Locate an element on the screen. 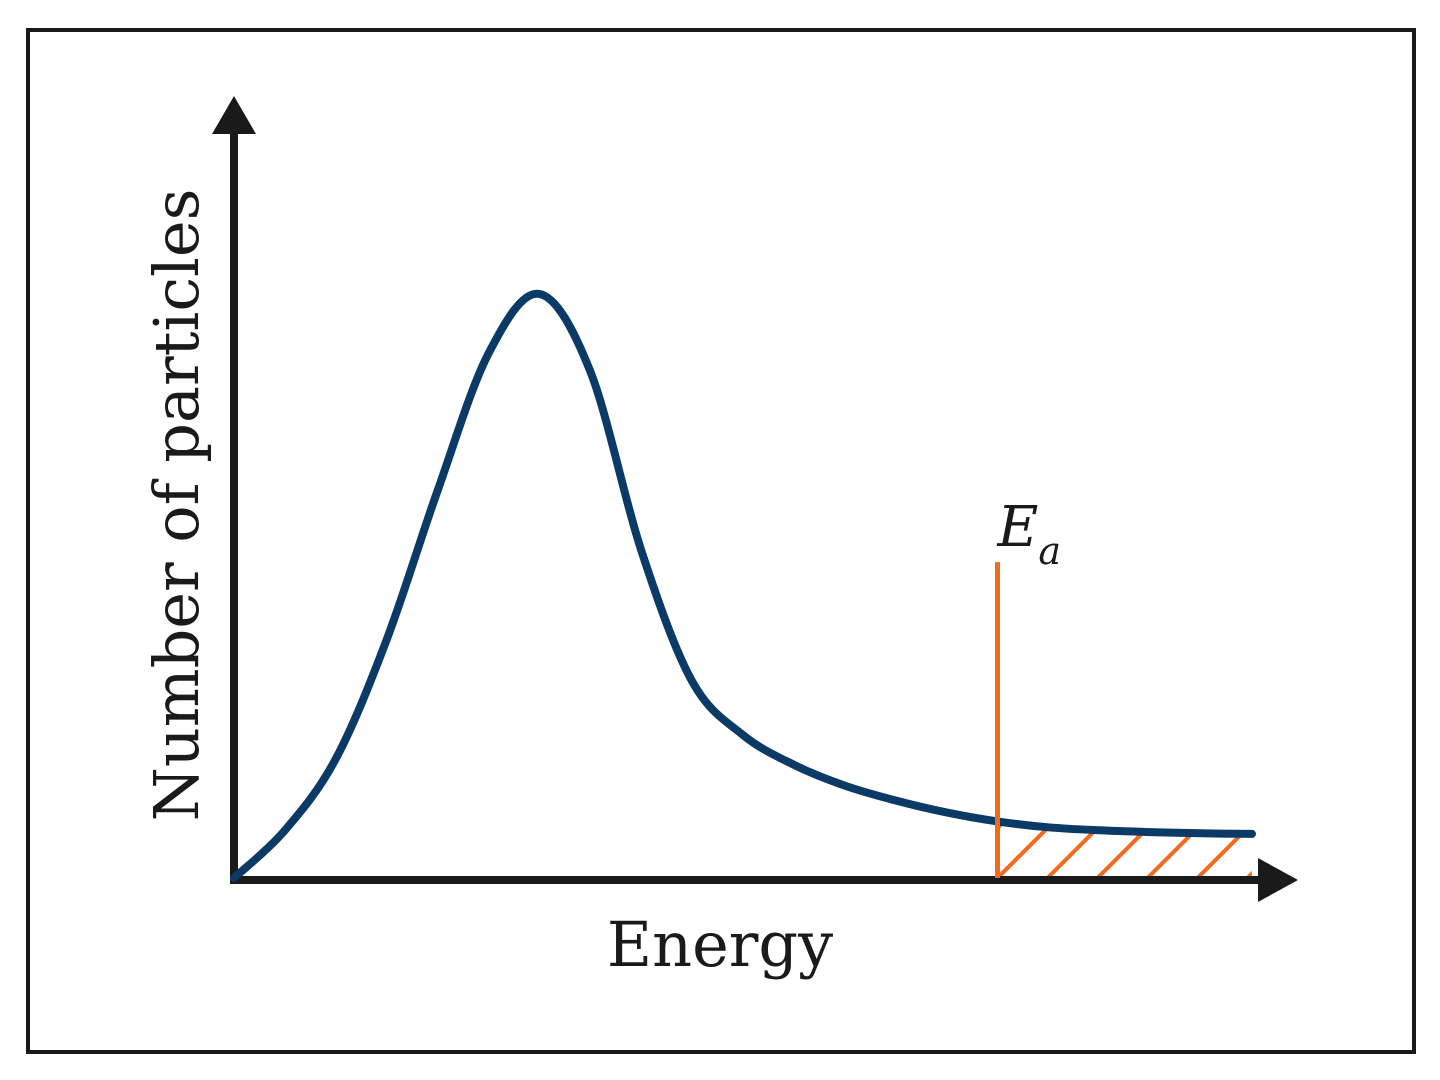 Image resolution: width=1440 pixels, height=1080 pixels. x-axis-arrowhead is located at coordinates (1278, 880).